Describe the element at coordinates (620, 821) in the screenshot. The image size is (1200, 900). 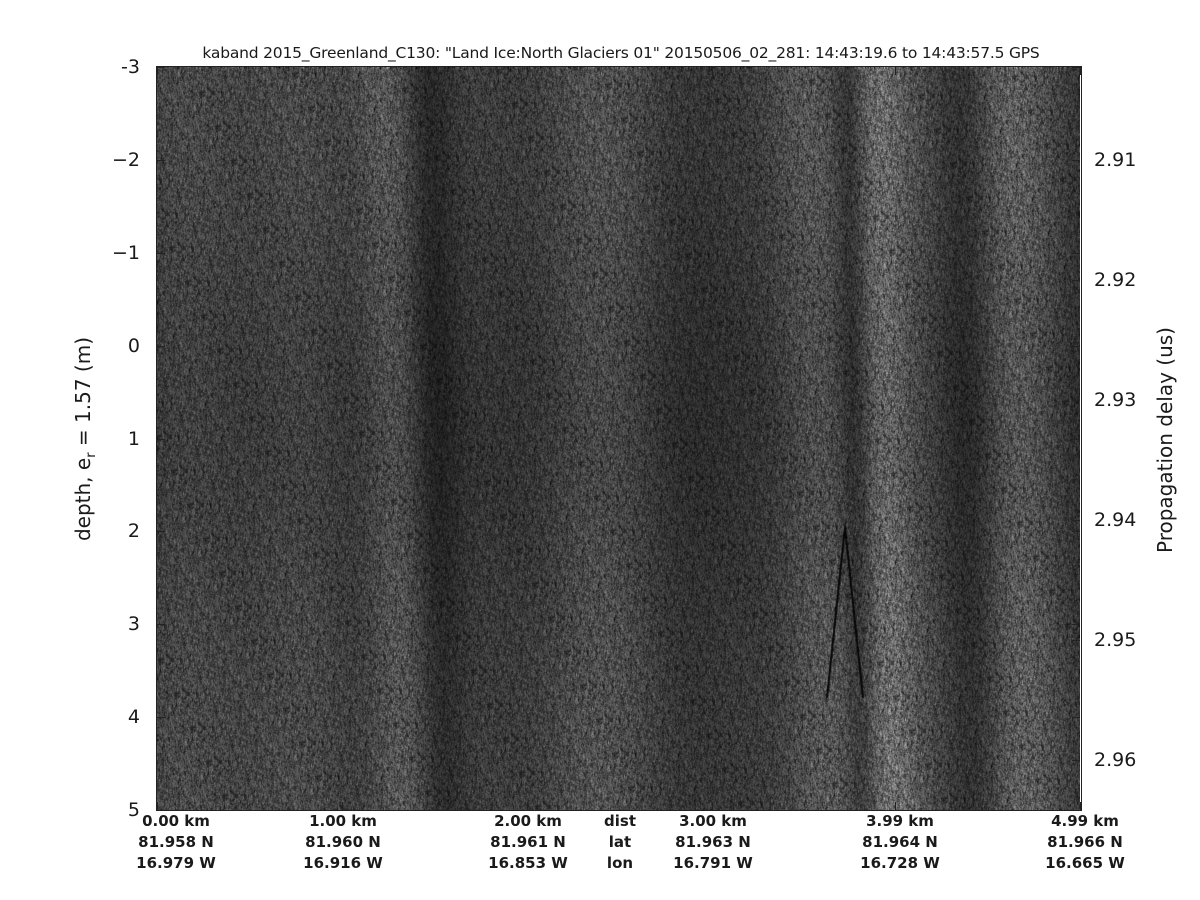
I see `x-row-name: dist` at that location.